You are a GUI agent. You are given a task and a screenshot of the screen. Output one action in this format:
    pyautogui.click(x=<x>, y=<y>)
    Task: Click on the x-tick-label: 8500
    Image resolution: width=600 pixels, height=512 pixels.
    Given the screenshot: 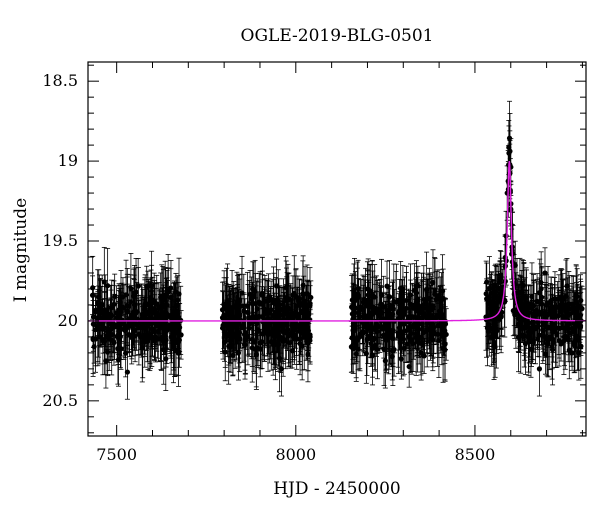 What is the action you would take?
    pyautogui.click(x=475, y=454)
    